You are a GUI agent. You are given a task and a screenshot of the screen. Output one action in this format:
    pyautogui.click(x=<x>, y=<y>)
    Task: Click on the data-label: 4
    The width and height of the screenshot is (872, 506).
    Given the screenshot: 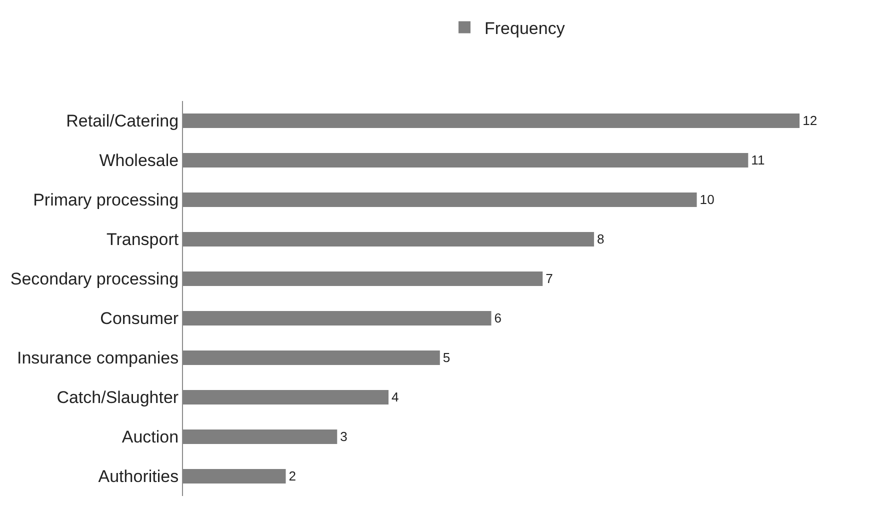 What is the action you would take?
    pyautogui.click(x=395, y=396)
    